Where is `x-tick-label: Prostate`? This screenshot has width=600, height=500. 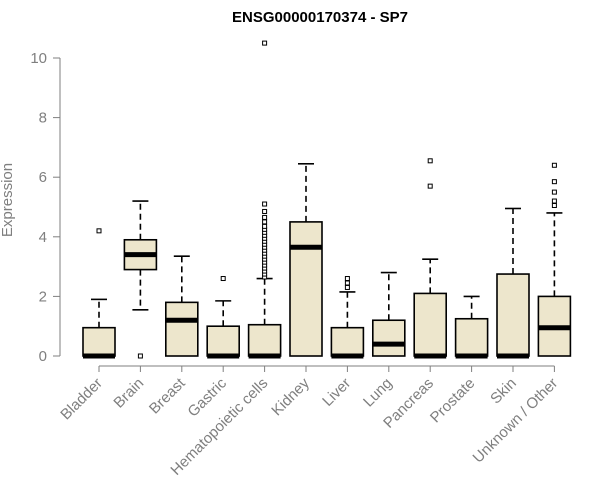 x-tick-label: Prostate is located at coordinates (453, 401).